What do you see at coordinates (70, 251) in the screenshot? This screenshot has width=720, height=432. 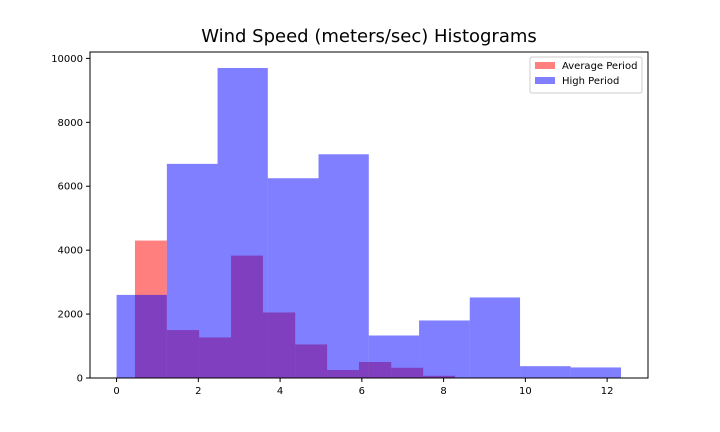 I see `y-tick-label-2: 4000` at bounding box center [70, 251].